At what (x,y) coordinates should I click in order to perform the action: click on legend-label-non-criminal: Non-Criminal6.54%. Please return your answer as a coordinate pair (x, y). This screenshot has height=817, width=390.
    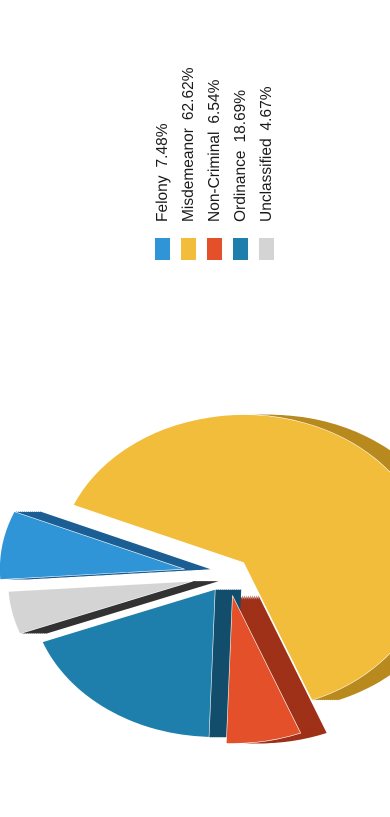
    Looking at the image, I should click on (214, 150).